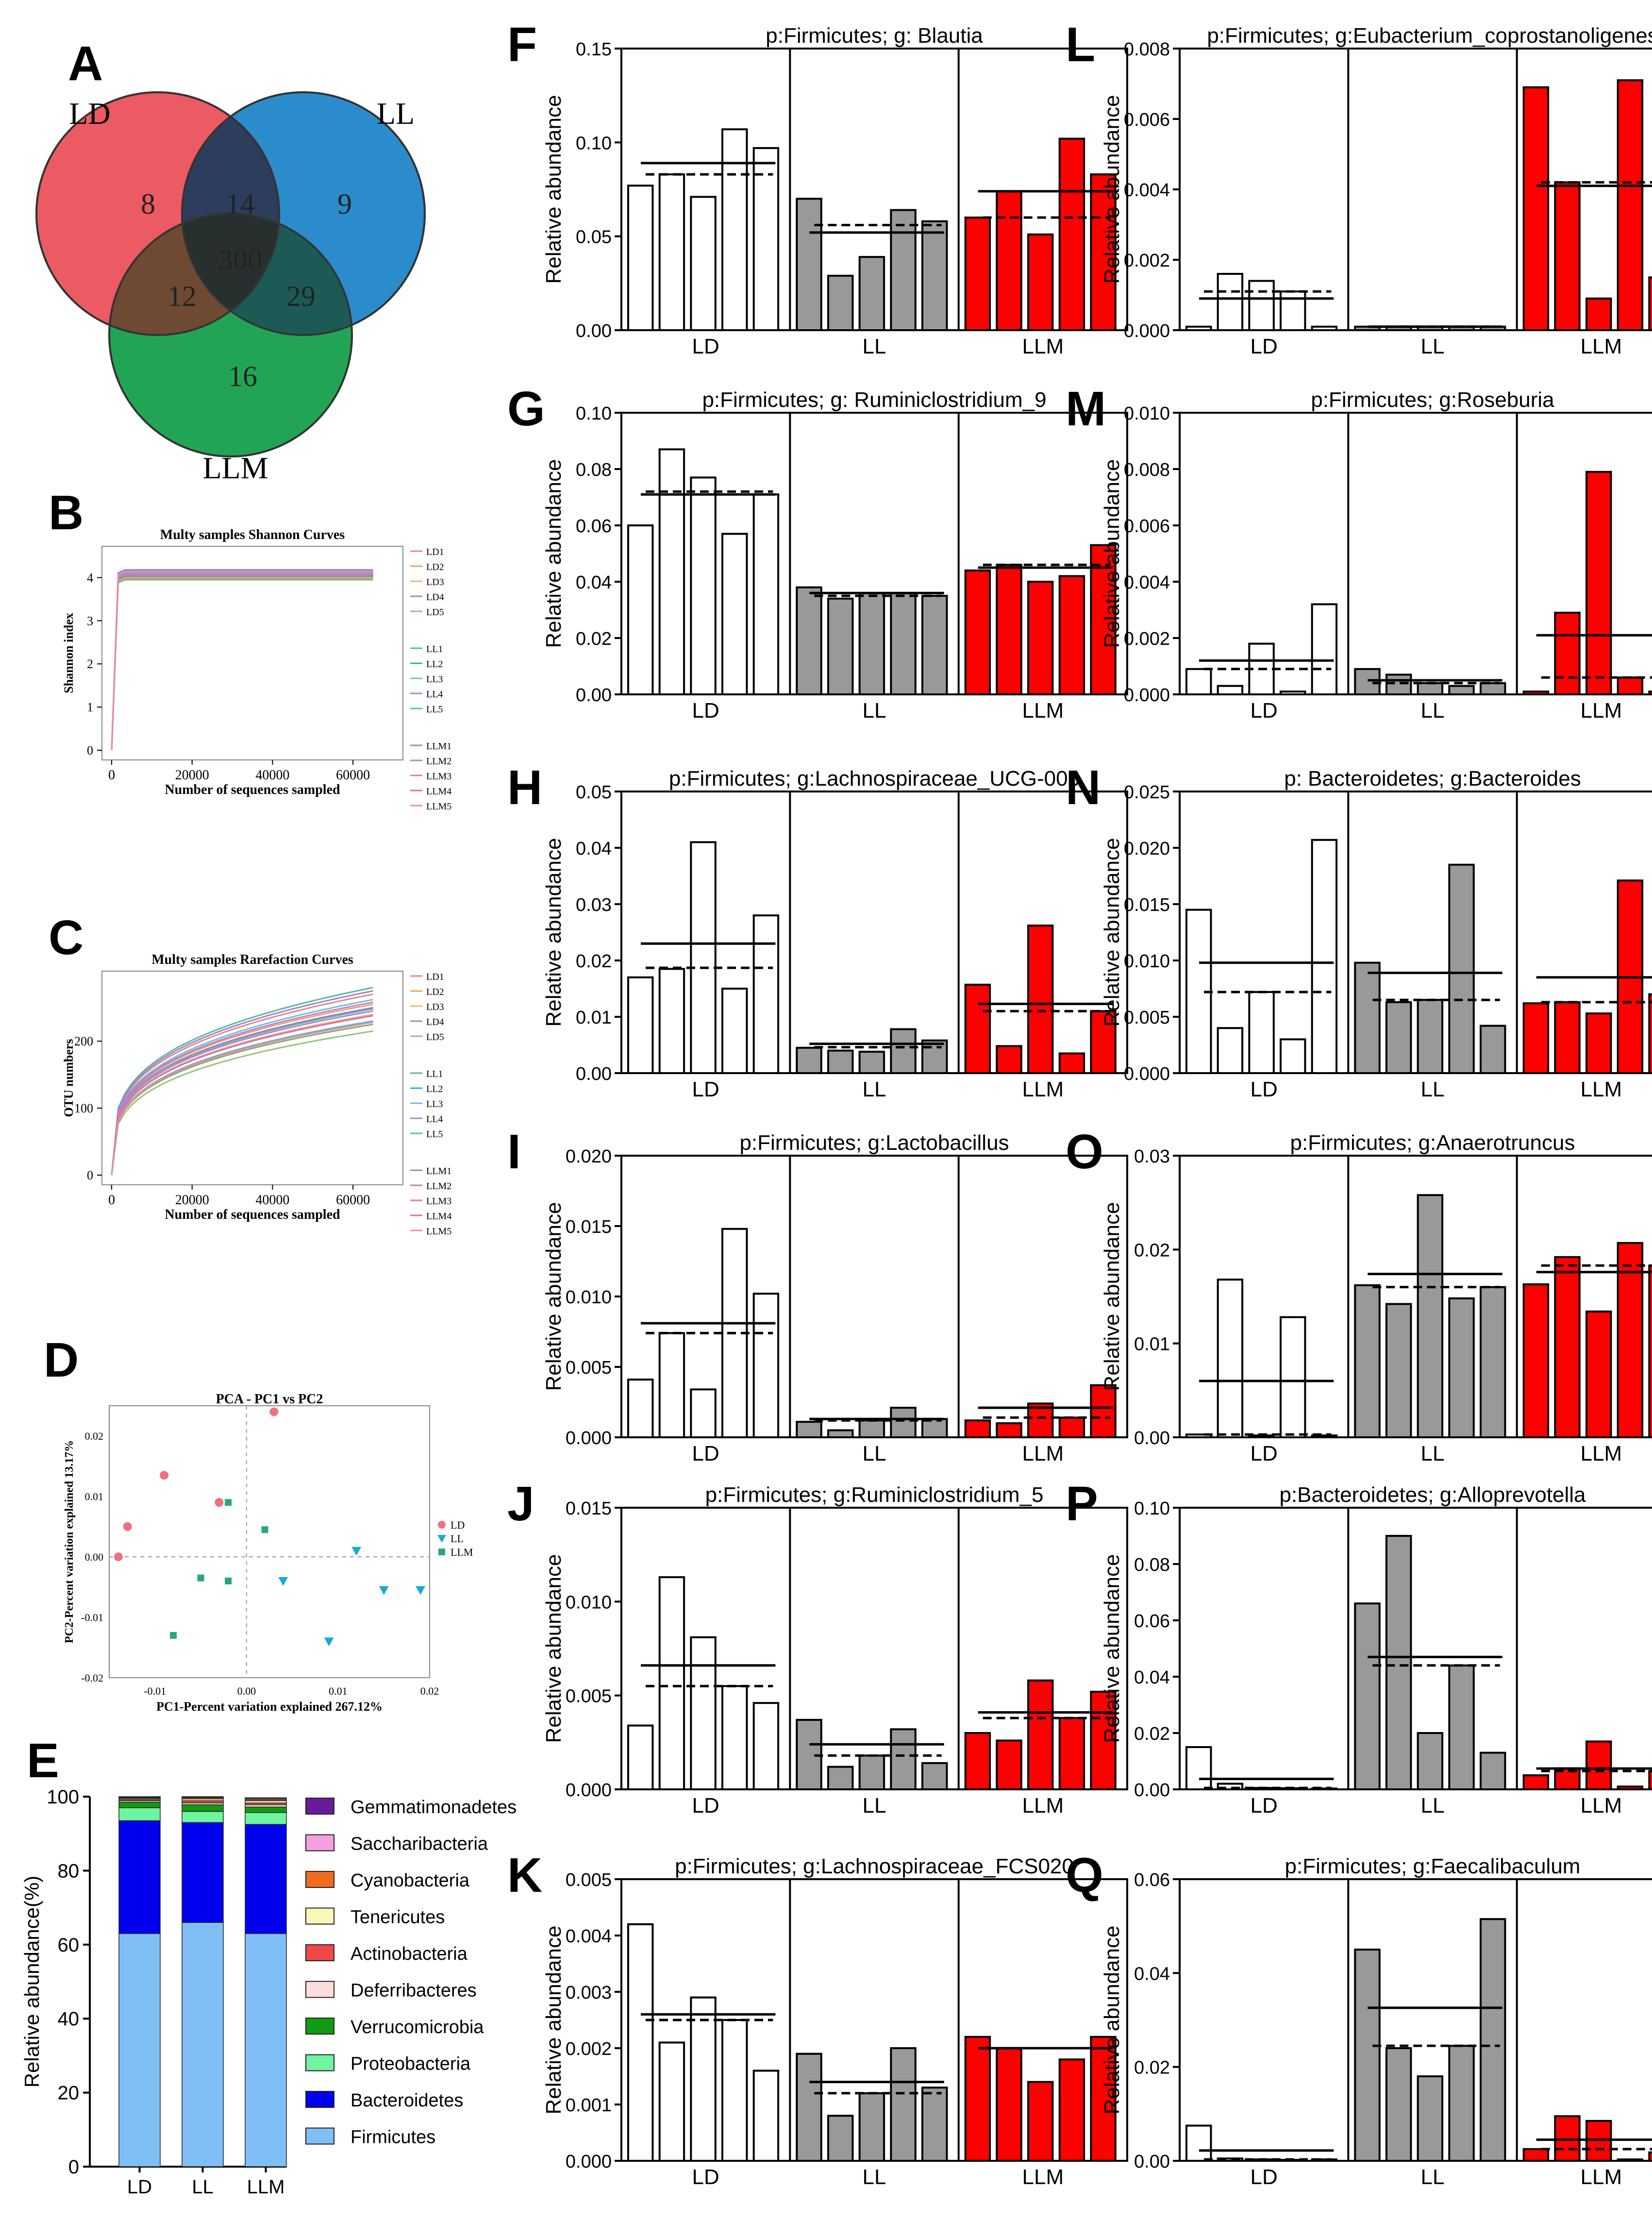  Describe the element at coordinates (1147, 639) in the screenshot. I see `y-tick-label-M: 0.002` at that location.